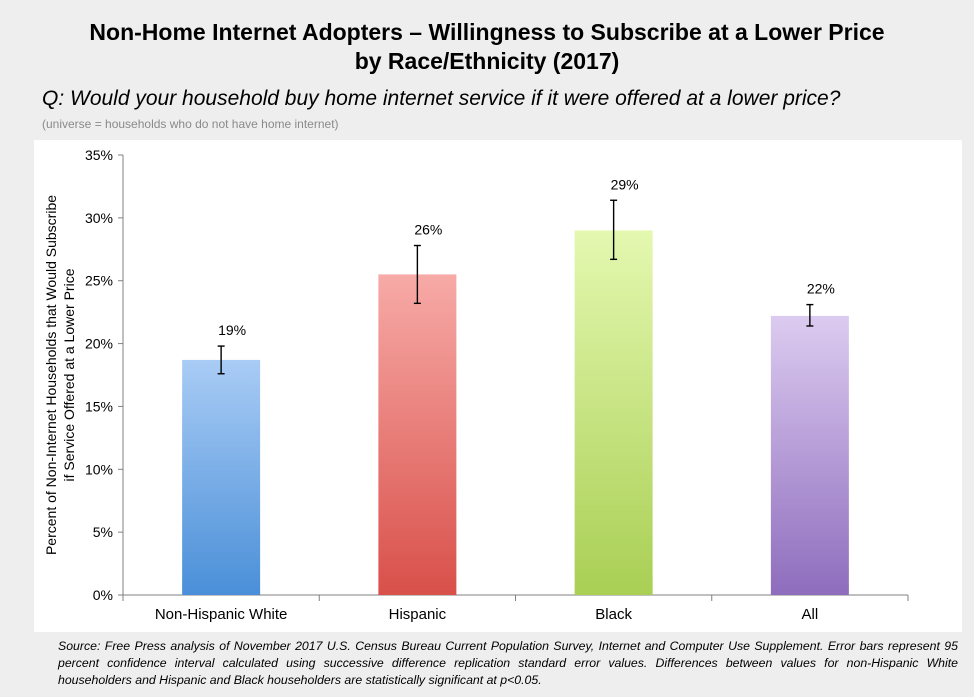  Describe the element at coordinates (232, 330) in the screenshot. I see `data-label: 19%` at that location.